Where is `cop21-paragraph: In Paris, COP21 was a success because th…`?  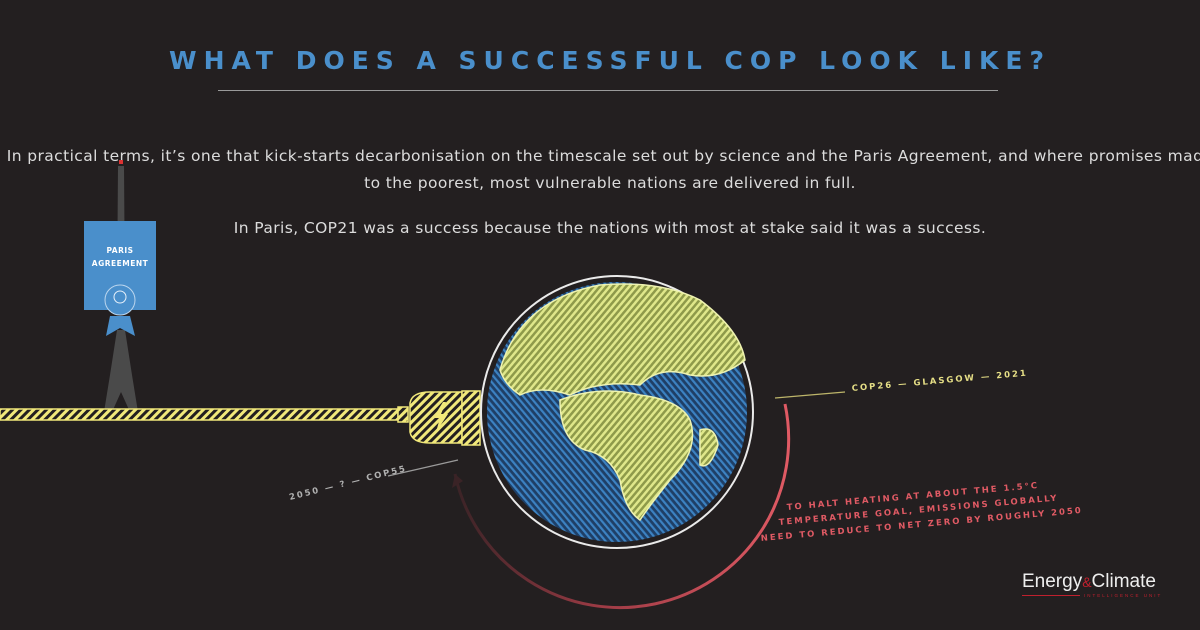
cop21-paragraph: In Paris, COP21 was a success because th… is located at coordinates (610, 228).